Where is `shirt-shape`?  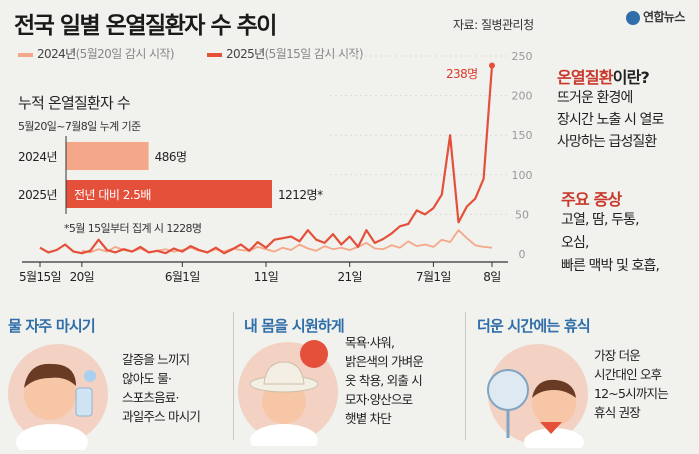 shirt-shape is located at coordinates (52, 437).